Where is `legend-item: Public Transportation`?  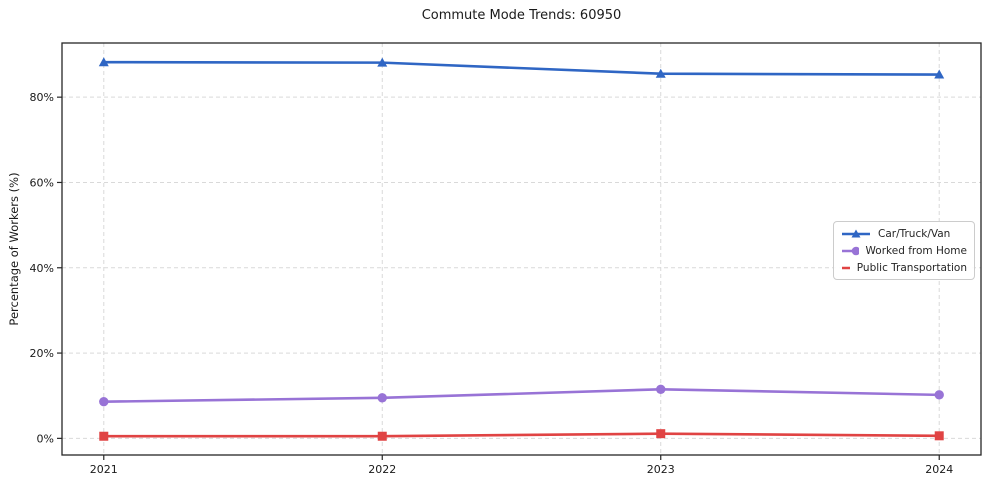 legend-item: Public Transportation is located at coordinates (904, 268).